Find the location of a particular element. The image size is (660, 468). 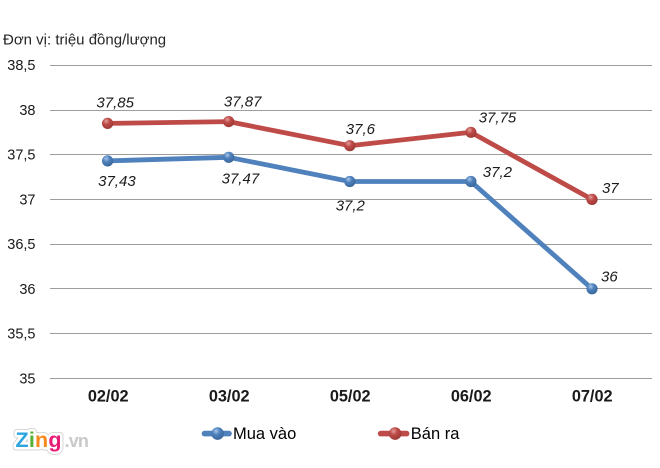

svg-text: 37,75 is located at coordinates (498, 117).